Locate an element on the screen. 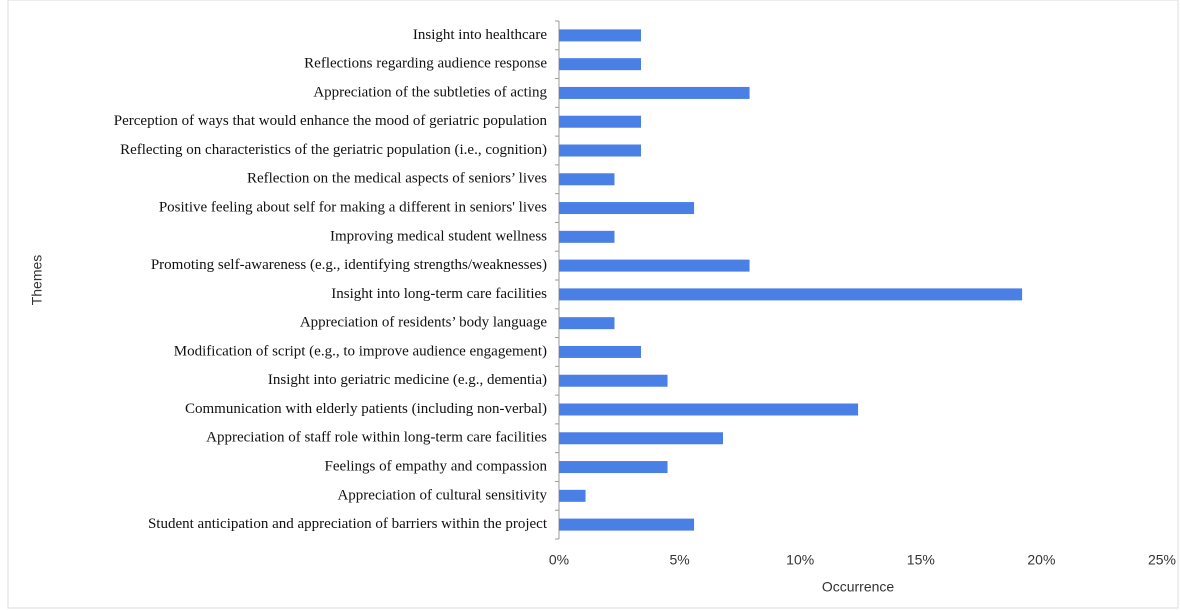  x-tick-label: 5% is located at coordinates (679, 560).